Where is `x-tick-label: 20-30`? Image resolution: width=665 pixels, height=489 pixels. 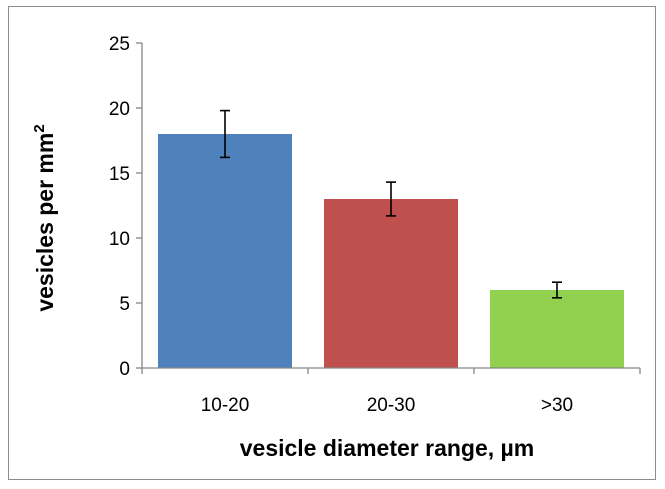
x-tick-label: 20-30 is located at coordinates (391, 405).